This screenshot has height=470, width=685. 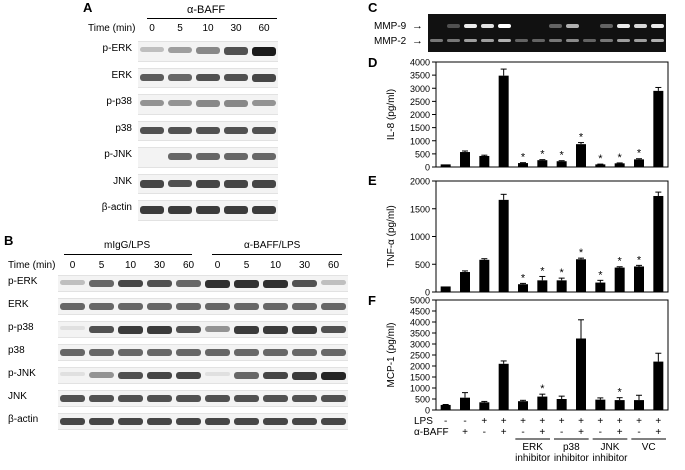 What do you see at coordinates (610, 447) in the screenshot?
I see `group-label: JNK` at bounding box center [610, 447].